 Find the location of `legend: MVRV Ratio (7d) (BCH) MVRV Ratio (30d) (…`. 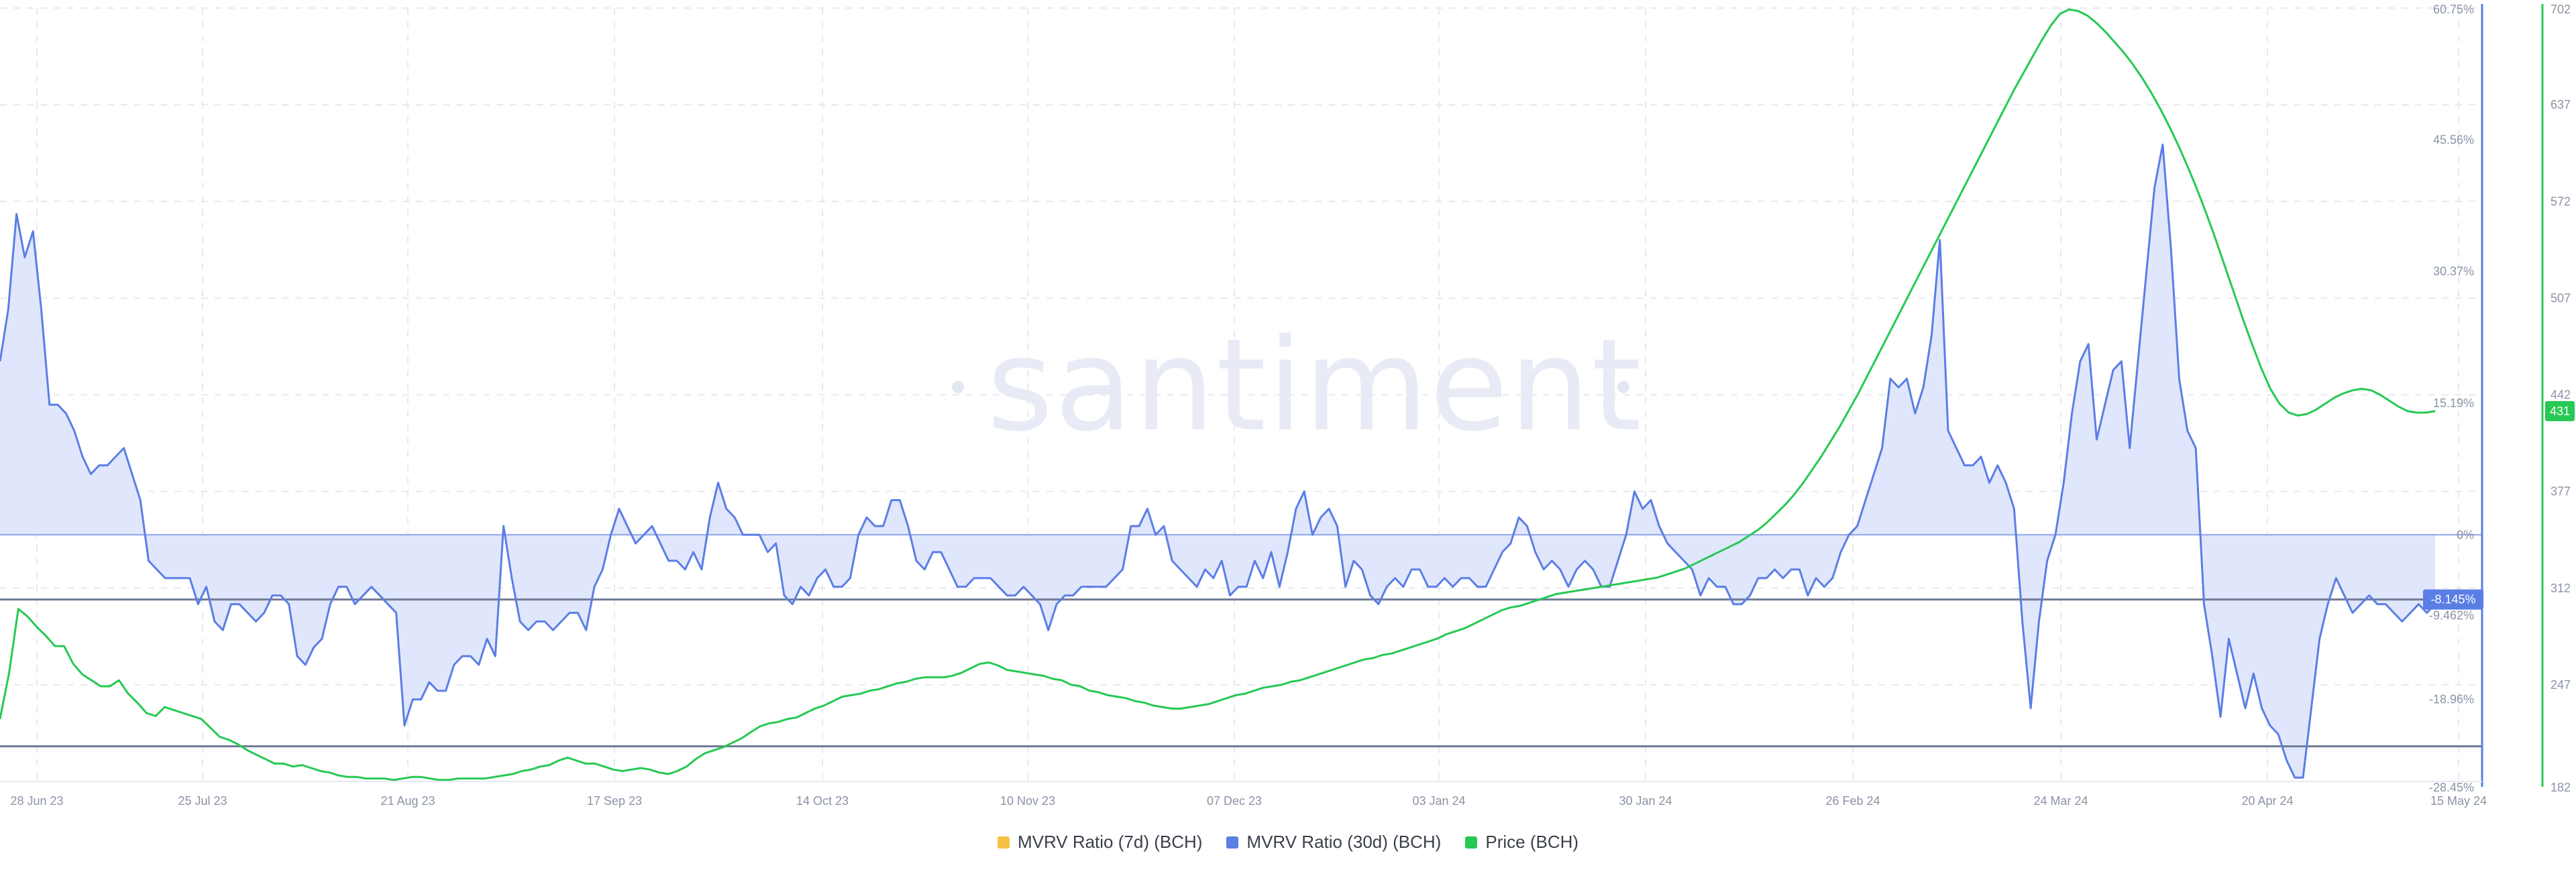

legend: MVRV Ratio (7d) (BCH) MVRV Ratio (30d) (… is located at coordinates (1288, 843).